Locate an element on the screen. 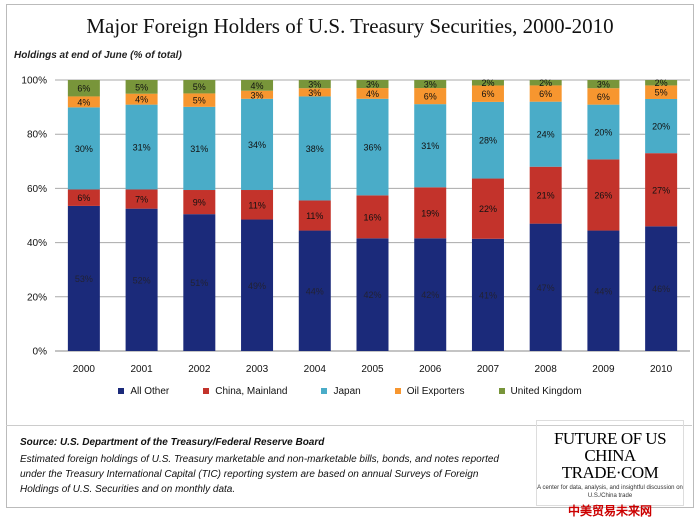 The image size is (700, 519). data-label: 42% is located at coordinates (372, 295).